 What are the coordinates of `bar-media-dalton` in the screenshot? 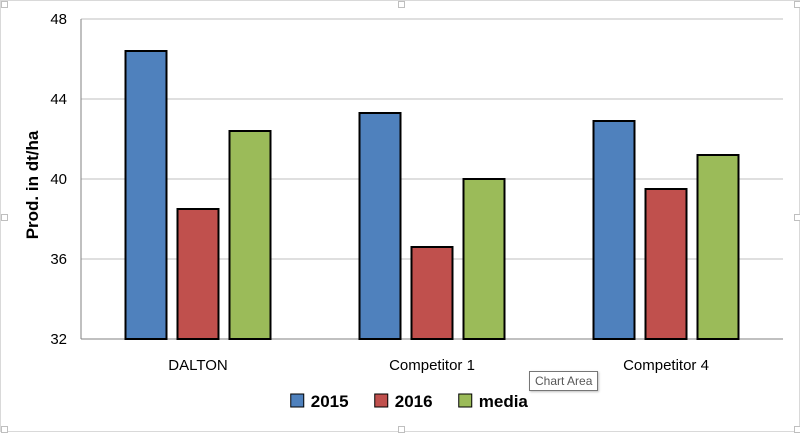 It's located at (250, 235).